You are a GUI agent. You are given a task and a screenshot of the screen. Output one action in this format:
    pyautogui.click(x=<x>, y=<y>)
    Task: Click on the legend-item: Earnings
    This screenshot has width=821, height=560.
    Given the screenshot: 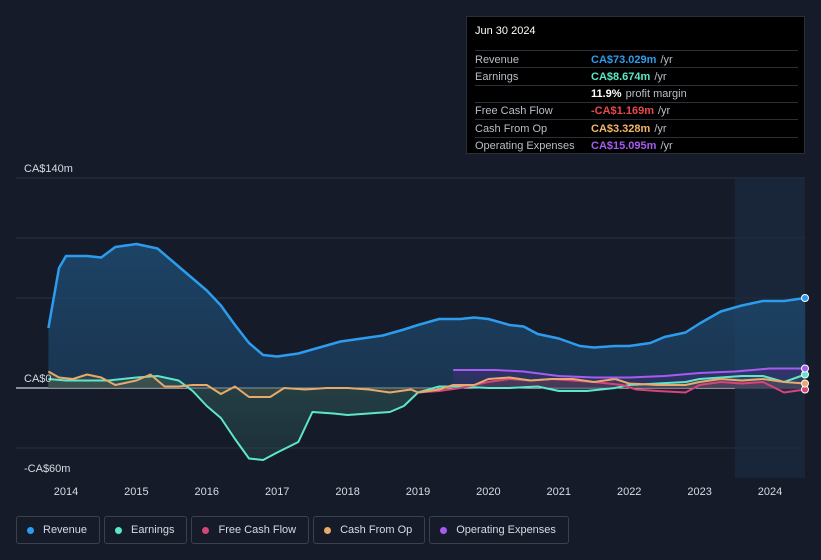 What is the action you would take?
    pyautogui.click(x=146, y=530)
    